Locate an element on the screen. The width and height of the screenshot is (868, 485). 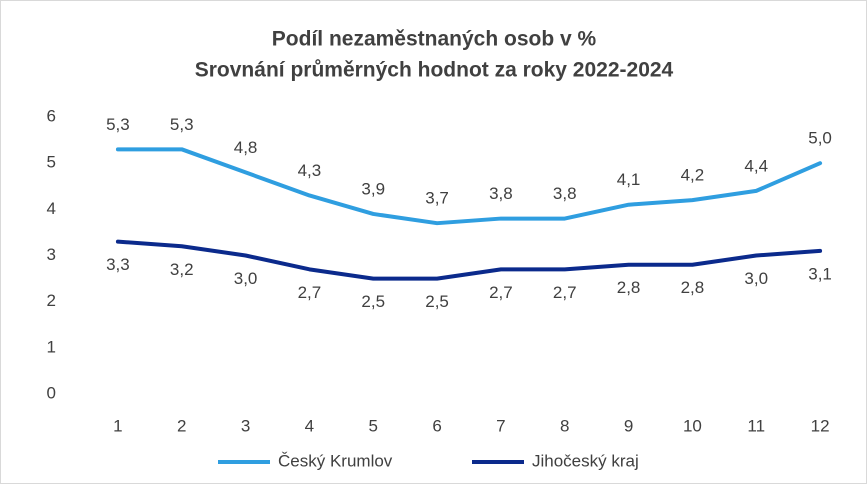
x-tick-label: 8 is located at coordinates (564, 425).